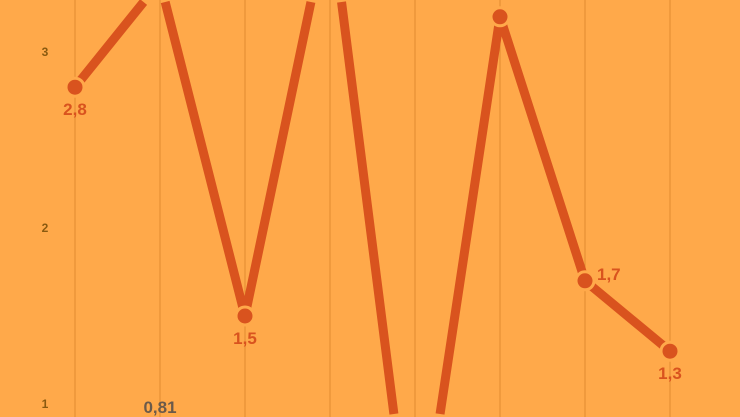 This screenshot has height=417, width=740. Describe the element at coordinates (45, 52) in the screenshot. I see `y-tick-label: 3` at that location.